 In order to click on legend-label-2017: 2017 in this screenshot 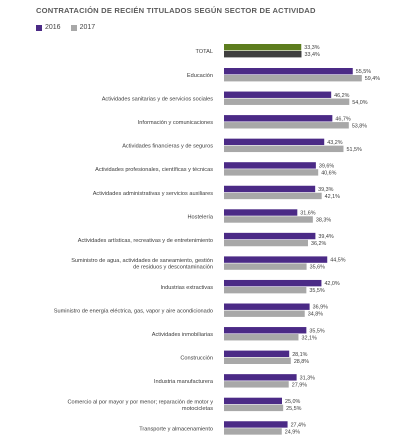, I will do `click(87, 27)`.